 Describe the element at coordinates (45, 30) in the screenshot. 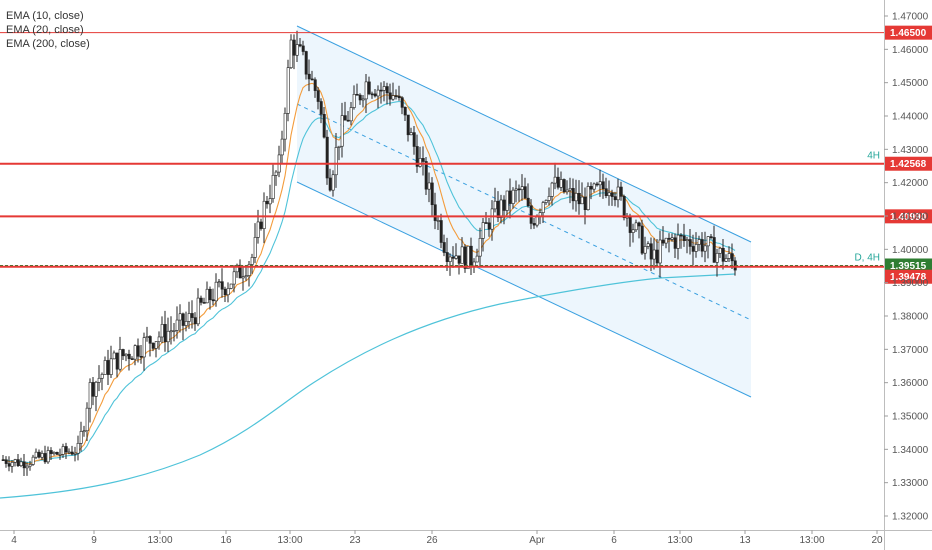

I see `indicator-label: EMA (20, close)` at that location.